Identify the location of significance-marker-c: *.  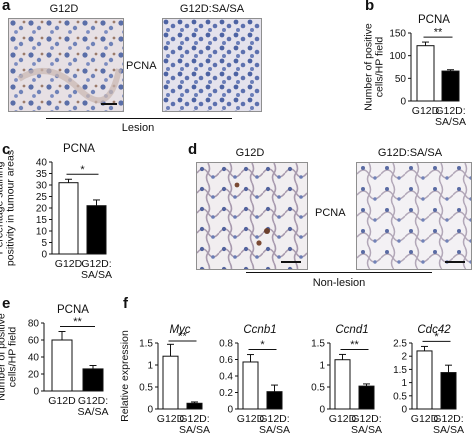
(82, 170).